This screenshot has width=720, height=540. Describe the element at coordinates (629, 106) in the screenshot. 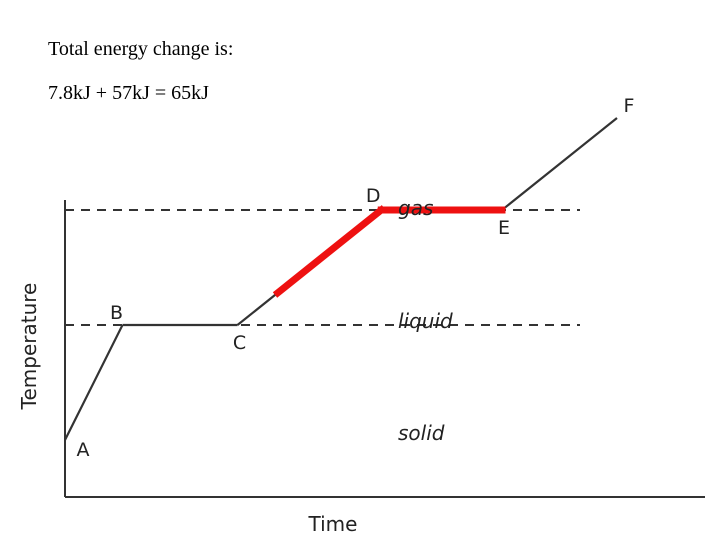

I see `point-label-f: F` at that location.